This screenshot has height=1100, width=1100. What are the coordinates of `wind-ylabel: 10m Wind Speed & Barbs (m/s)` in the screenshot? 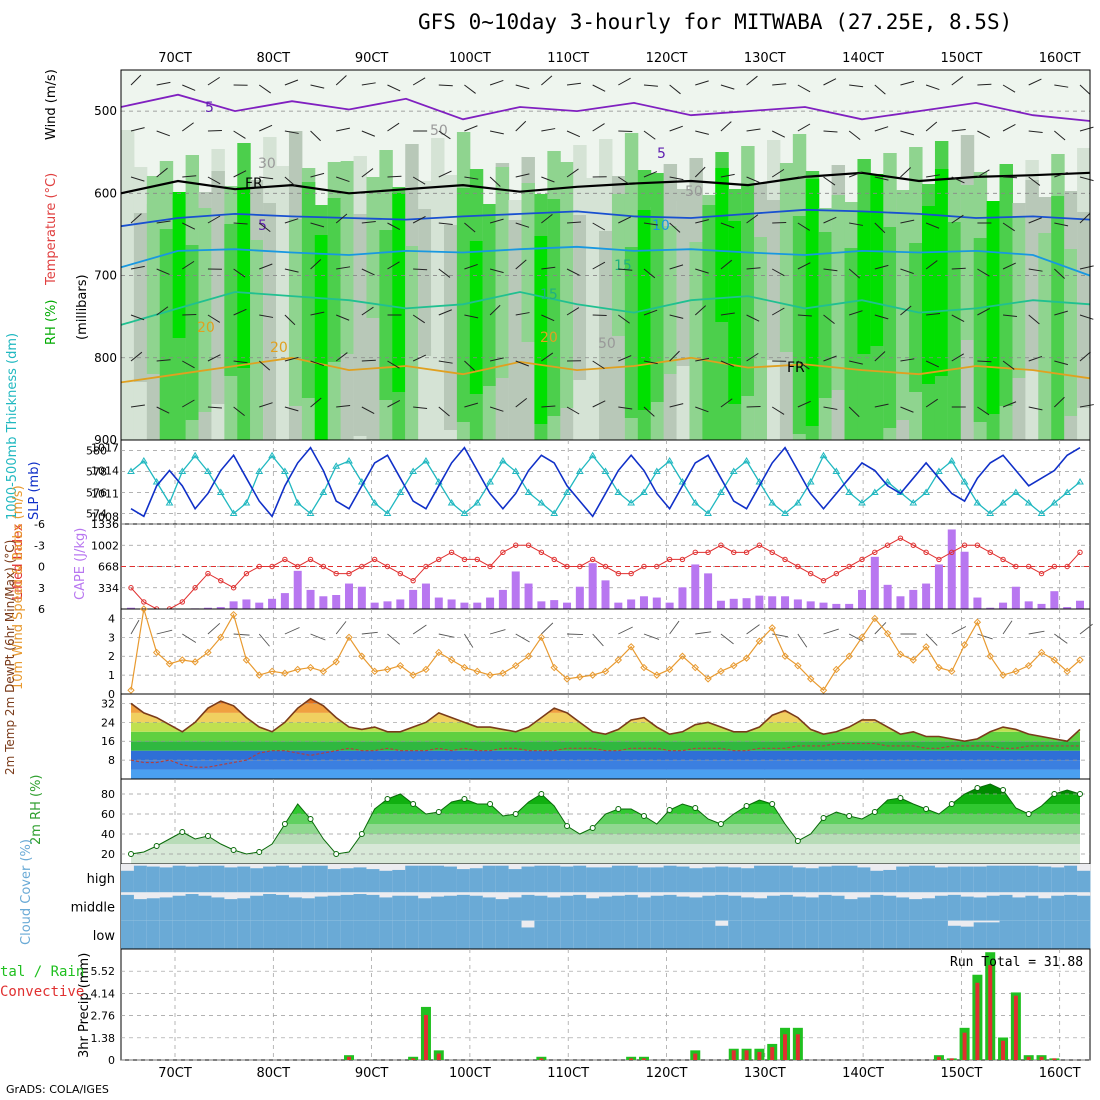 It's located at (18, 587).